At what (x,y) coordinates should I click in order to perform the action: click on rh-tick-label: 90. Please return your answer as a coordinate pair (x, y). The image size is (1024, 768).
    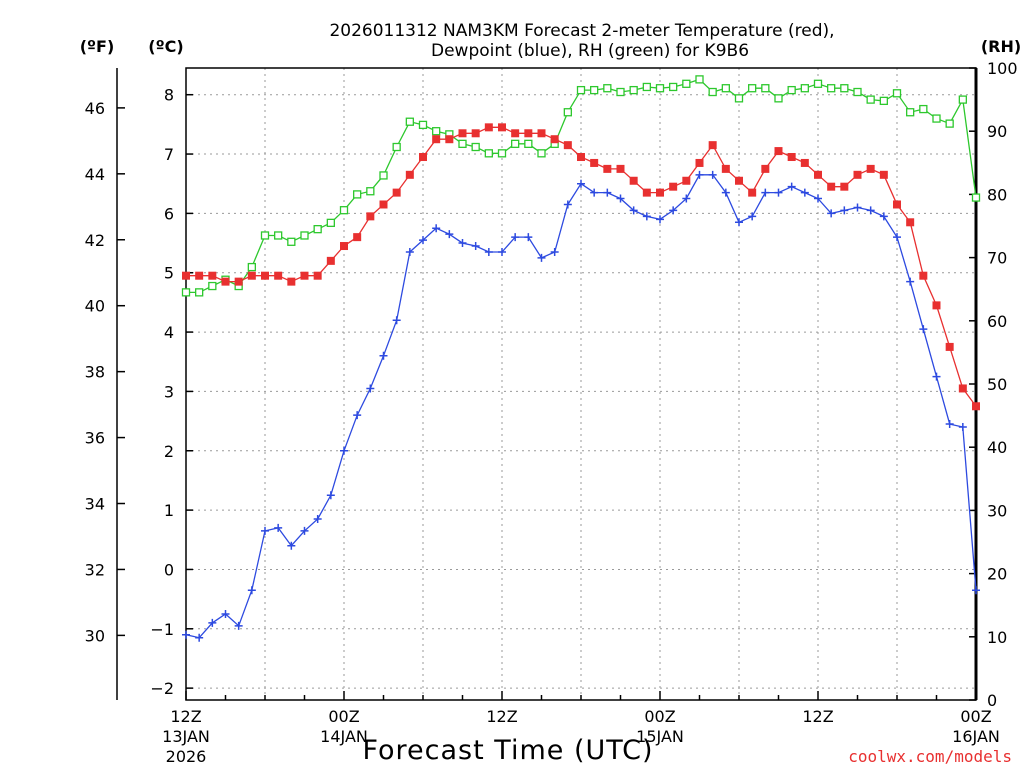
    Looking at the image, I should click on (997, 131).